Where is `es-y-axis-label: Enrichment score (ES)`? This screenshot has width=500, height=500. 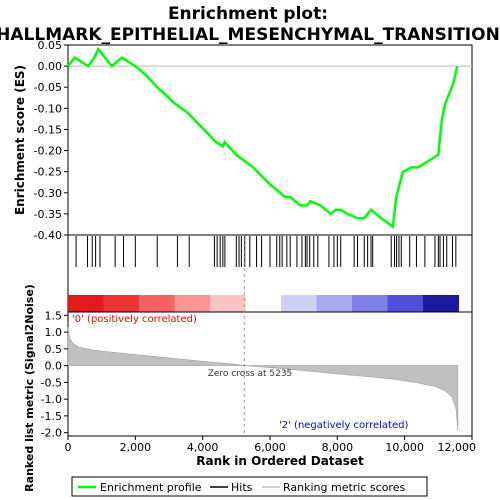
es-y-axis-label: Enrichment score (ES) is located at coordinates (20, 140).